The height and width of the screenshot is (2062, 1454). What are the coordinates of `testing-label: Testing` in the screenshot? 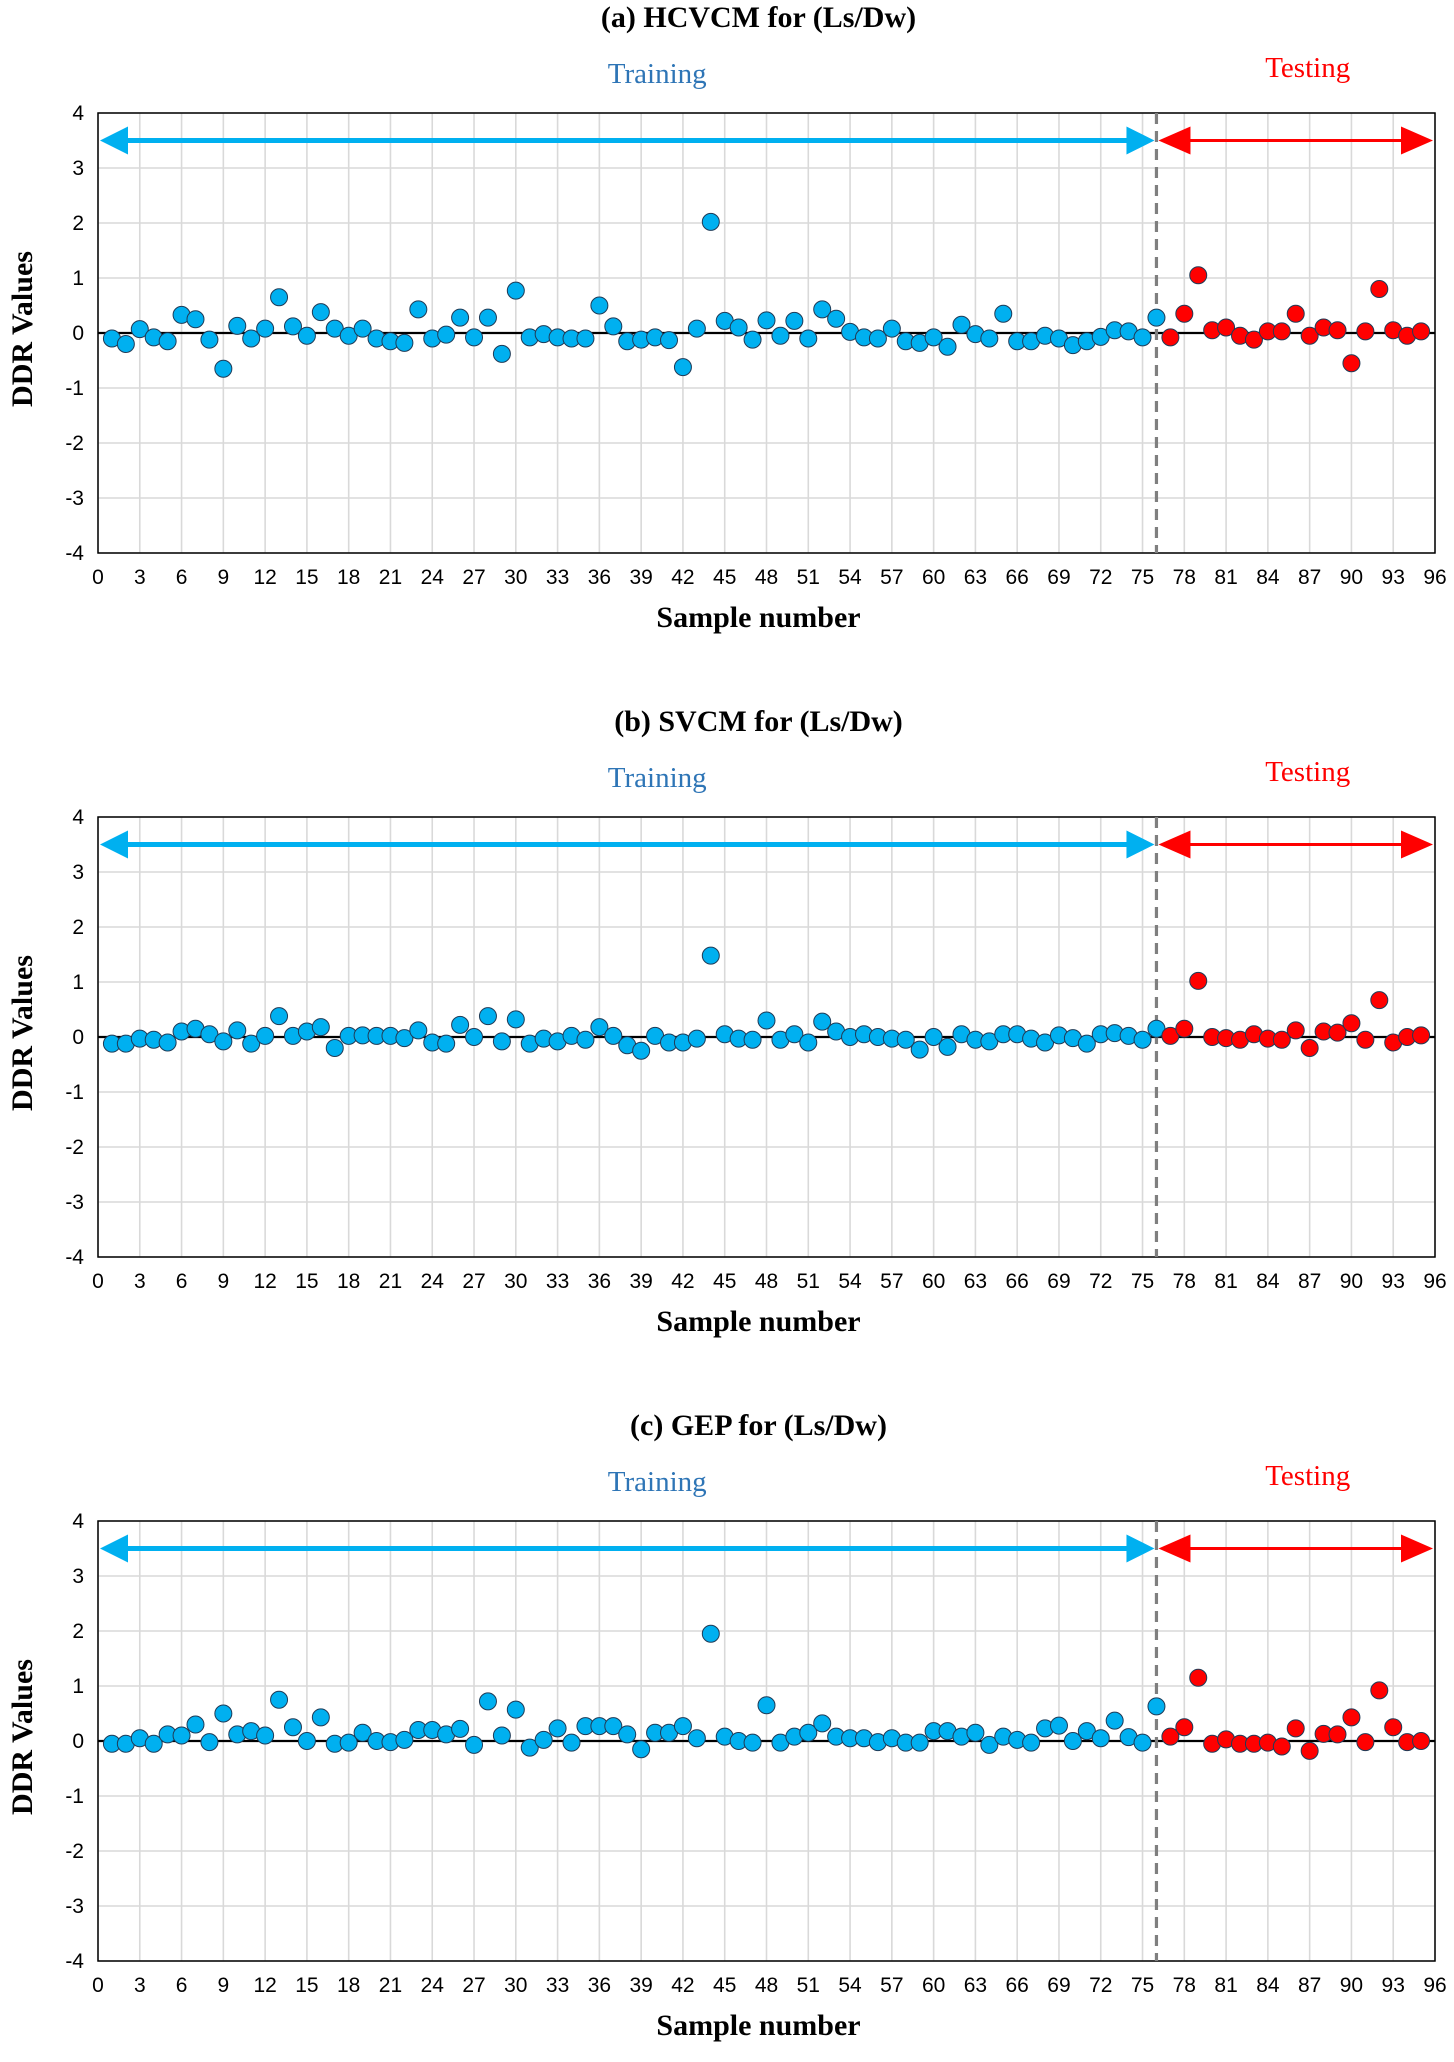 It's located at (1307, 68).